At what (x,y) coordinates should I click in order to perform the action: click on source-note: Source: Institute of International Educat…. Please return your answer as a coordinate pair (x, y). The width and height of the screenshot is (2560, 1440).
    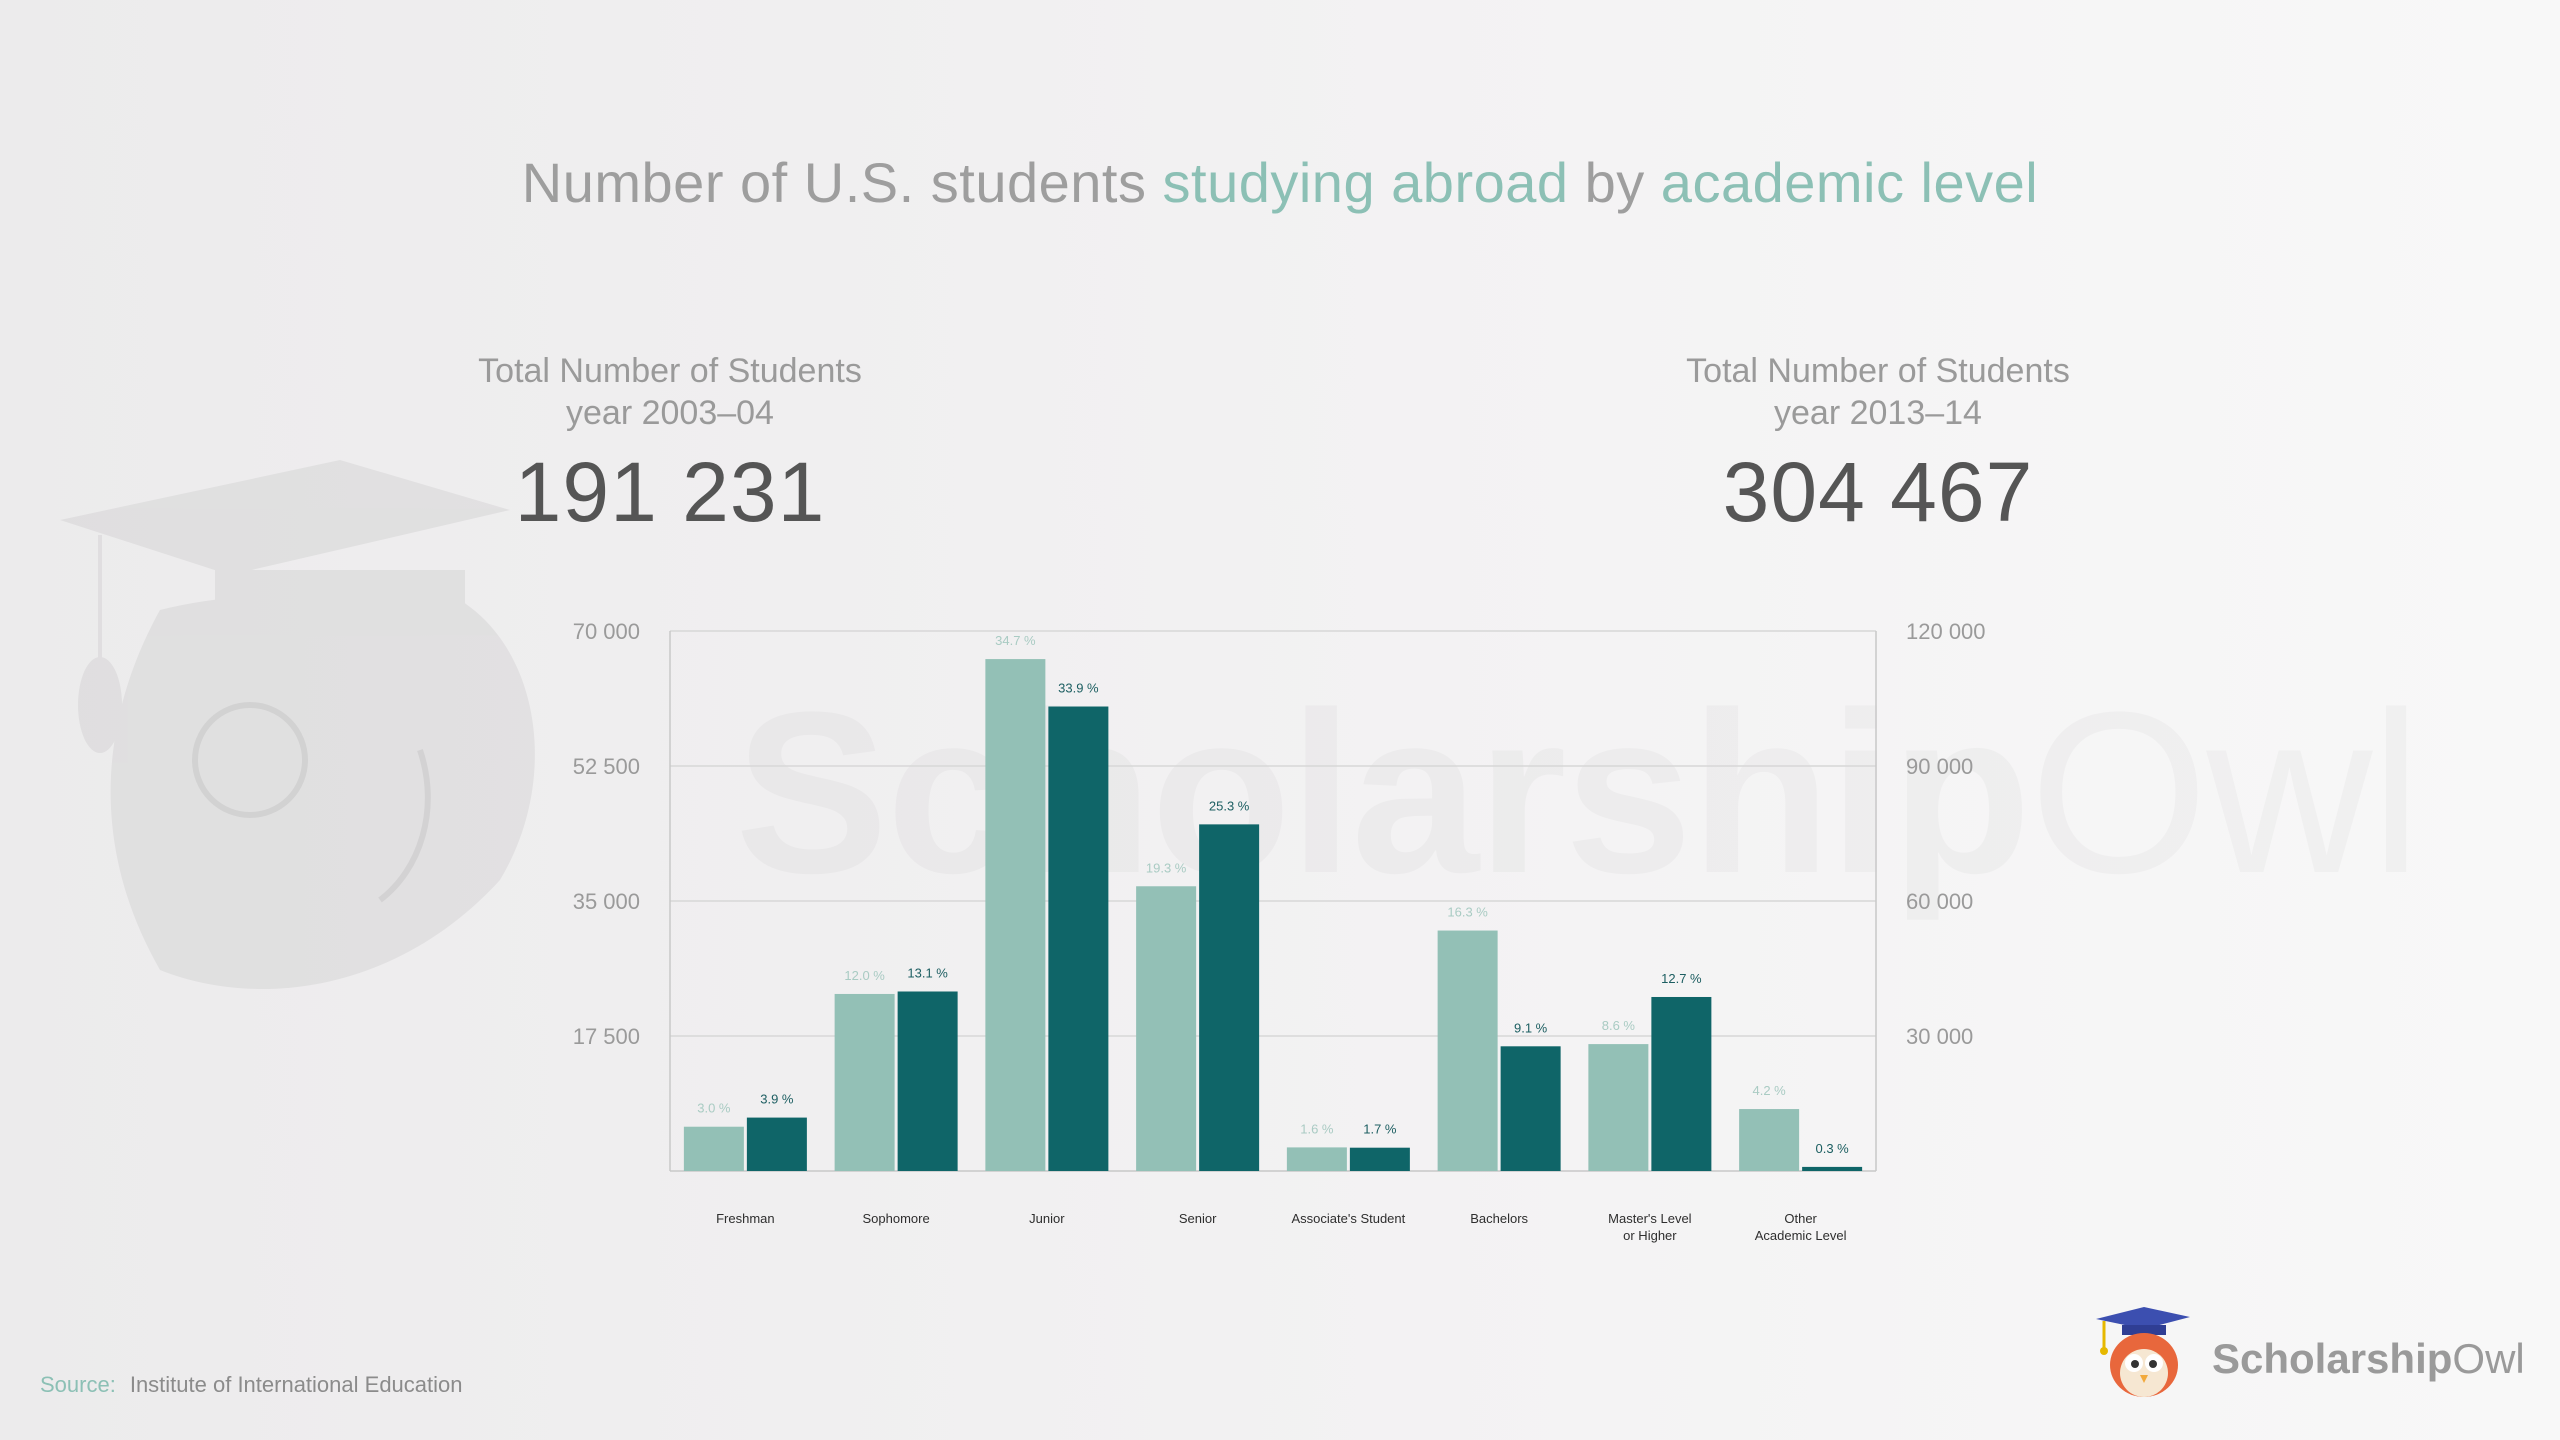
    Looking at the image, I should click on (251, 1384).